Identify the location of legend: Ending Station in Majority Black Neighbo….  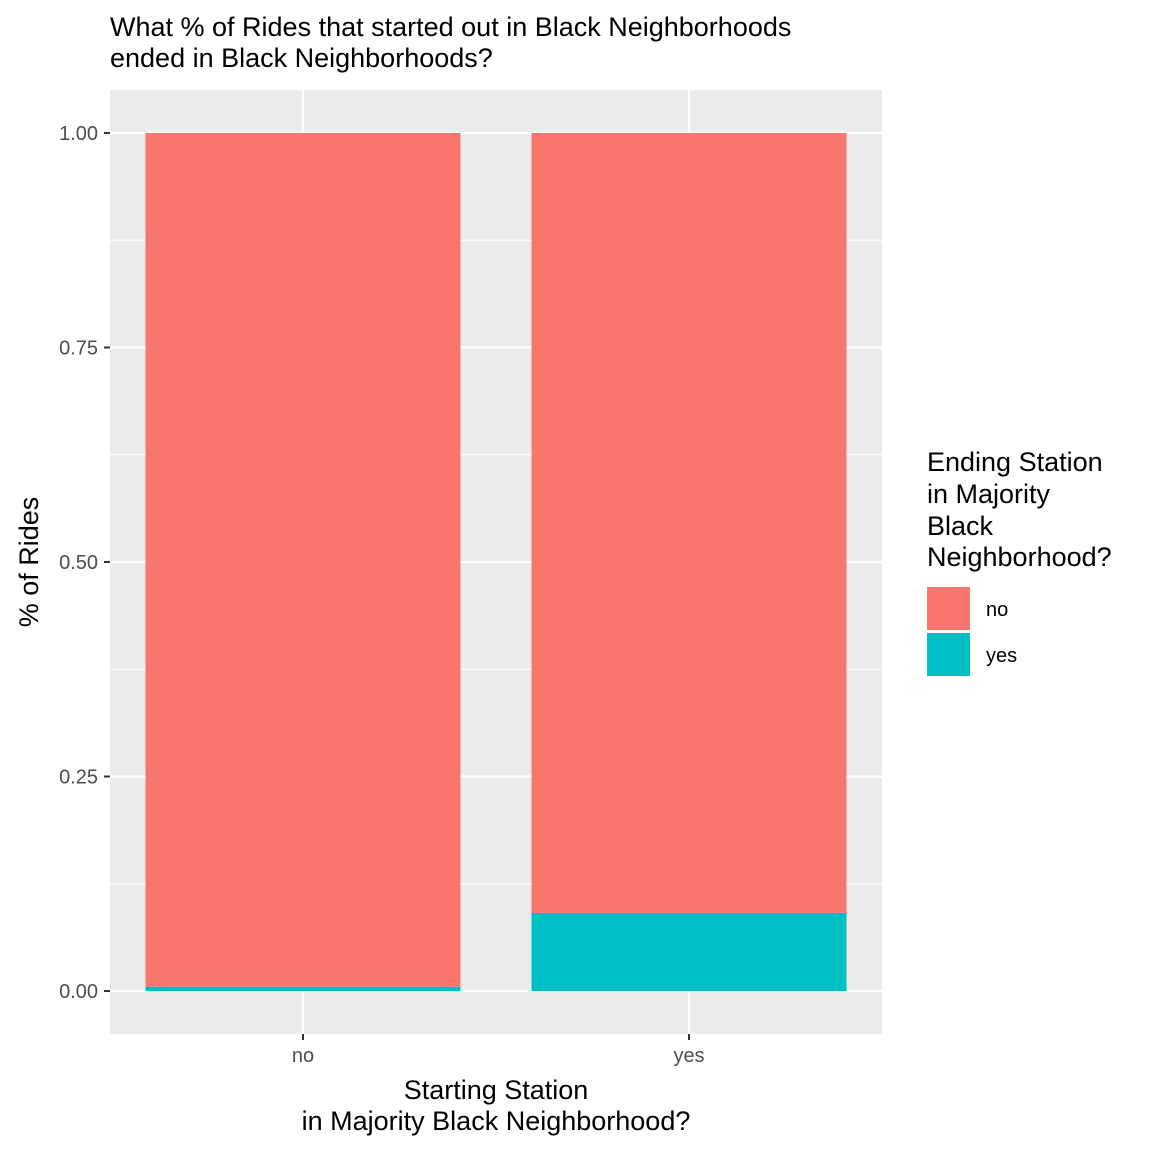
(1019, 561).